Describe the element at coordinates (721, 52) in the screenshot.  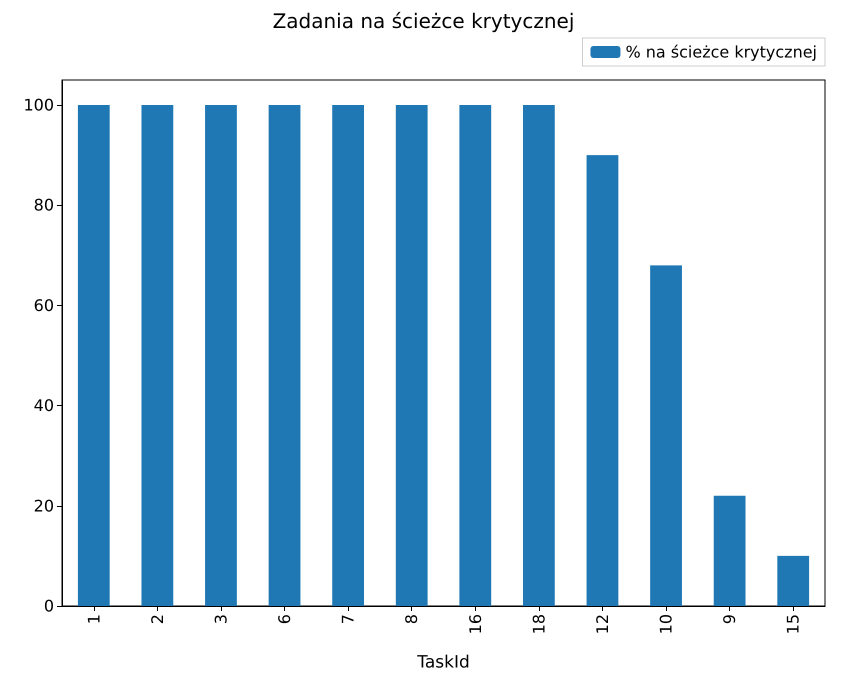
I see `legend-label: % na ścieżce krytycznej` at that location.